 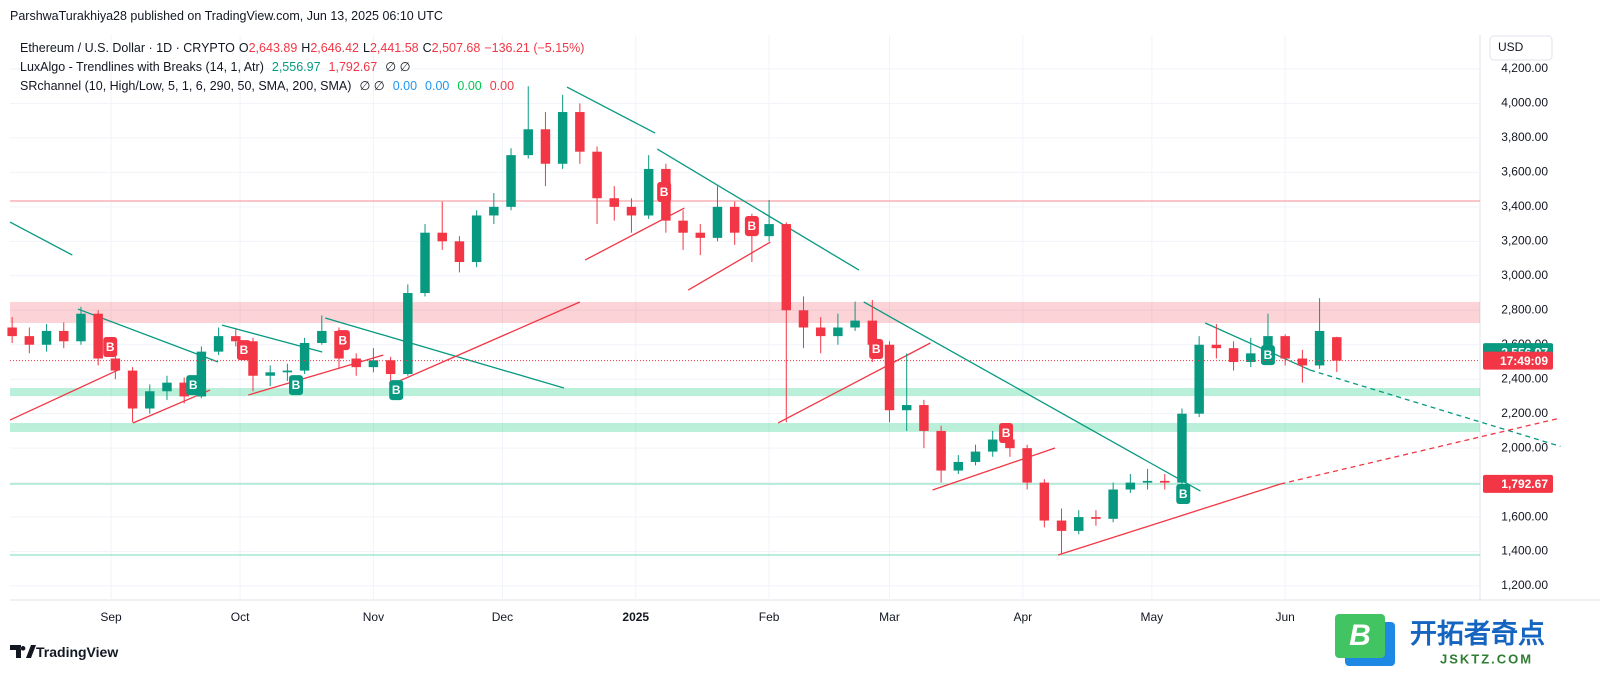 What do you see at coordinates (1524, 309) in the screenshot?
I see `y-tick-label: 2,800.00` at bounding box center [1524, 309].